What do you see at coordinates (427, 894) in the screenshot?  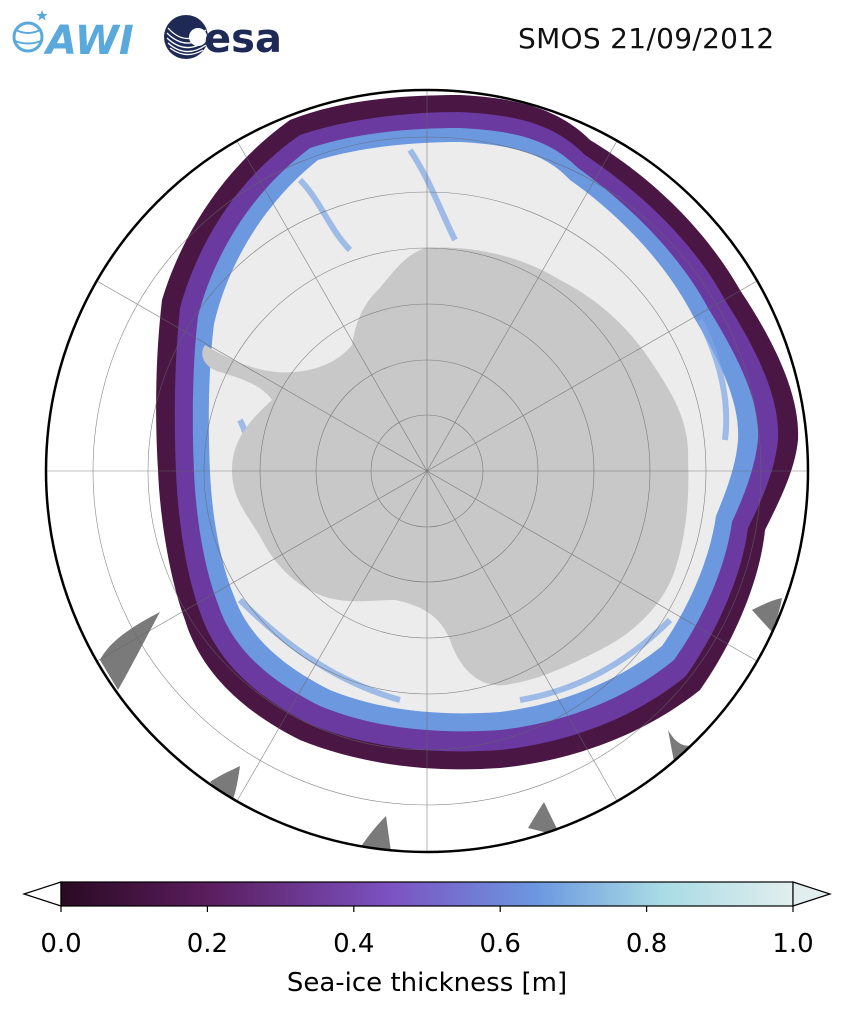 I see `colorbar-bar` at bounding box center [427, 894].